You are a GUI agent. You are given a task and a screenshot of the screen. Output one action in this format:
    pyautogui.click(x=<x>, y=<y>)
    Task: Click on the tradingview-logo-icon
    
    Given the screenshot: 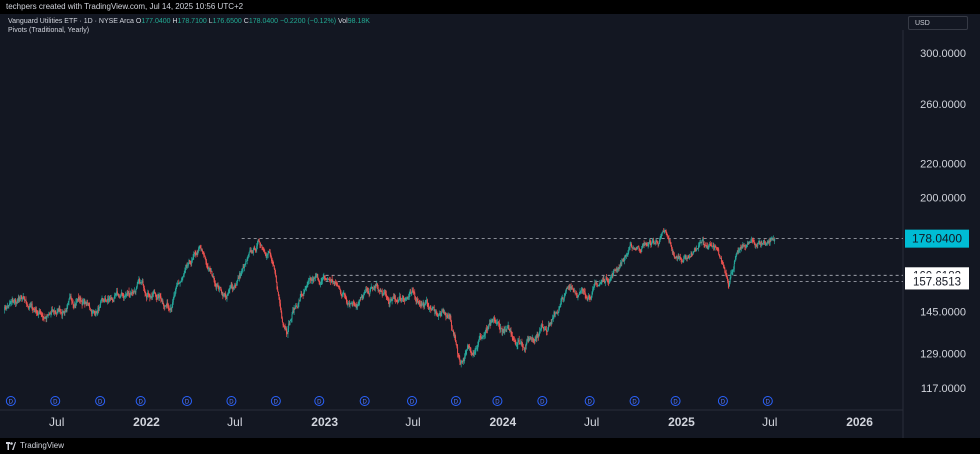 What is the action you would take?
    pyautogui.click(x=11, y=446)
    